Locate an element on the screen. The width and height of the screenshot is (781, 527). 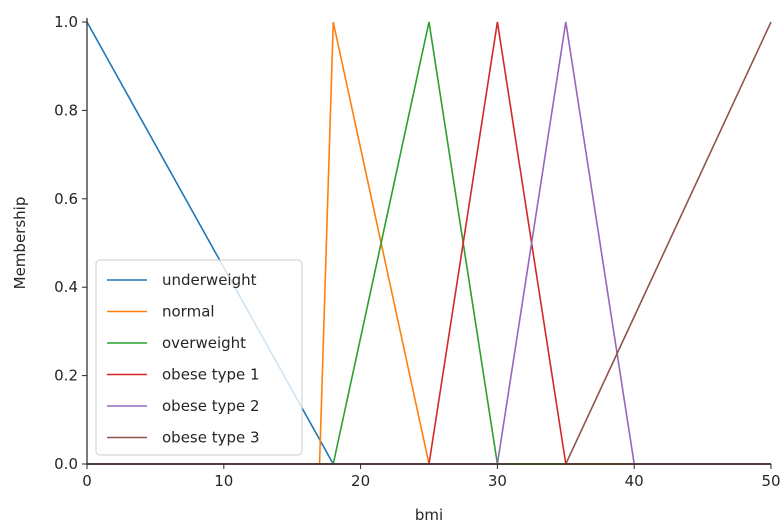
x-tick-label: 0 is located at coordinates (87, 481).